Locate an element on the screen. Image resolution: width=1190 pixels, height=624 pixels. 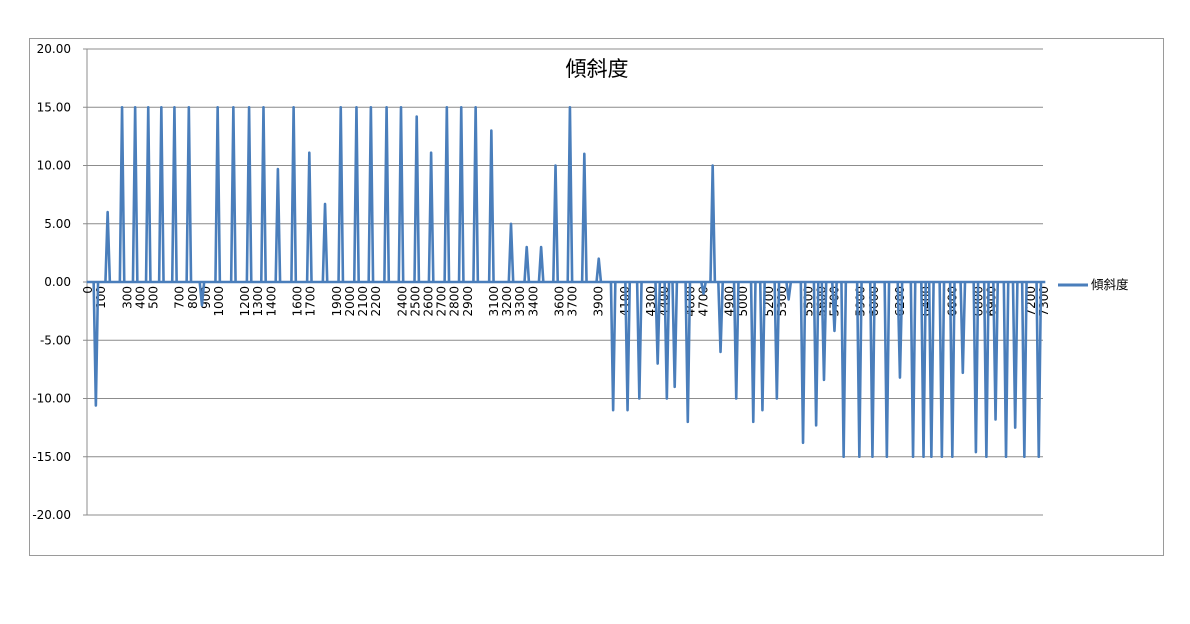
x-tick-label: 3300 is located at coordinates (520, 301).